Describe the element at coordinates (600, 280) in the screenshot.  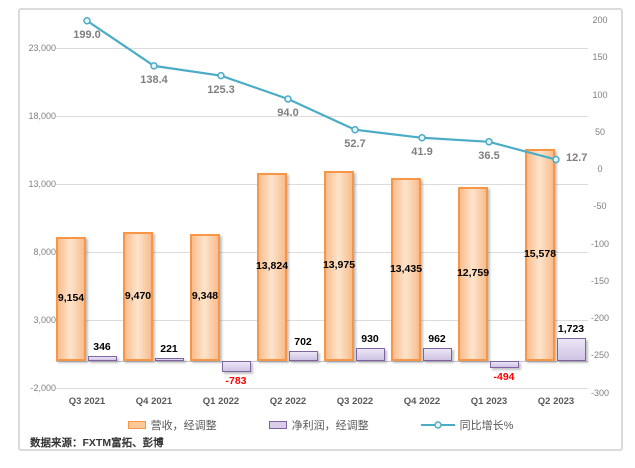
I see `right-axis-tick: -150` at that location.